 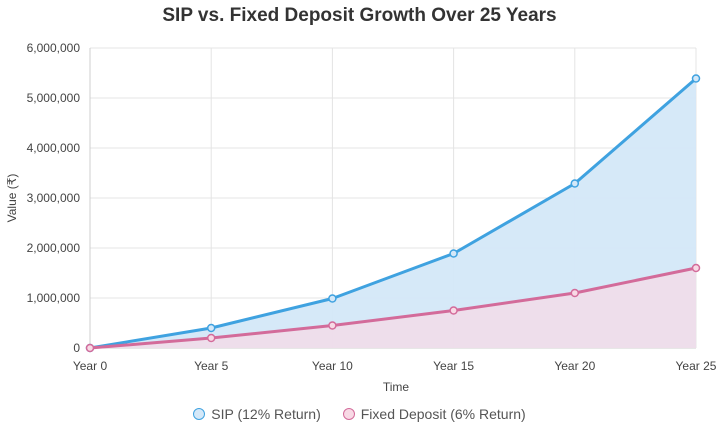 I want to click on y-tick-label: 1,000,000, so click(x=54, y=298).